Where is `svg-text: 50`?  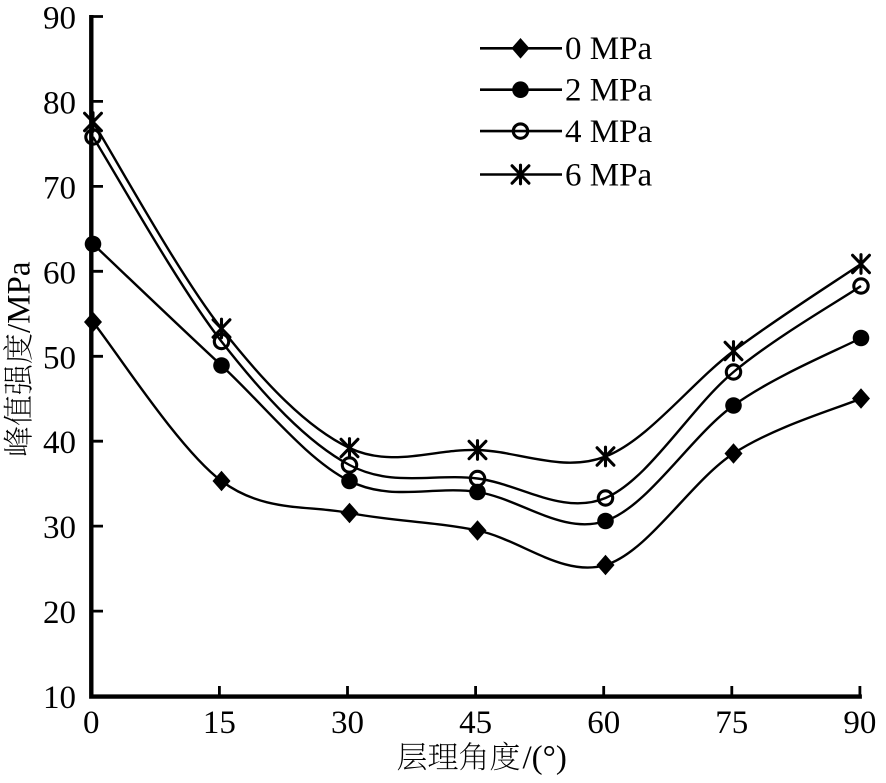 svg-text: 50 is located at coordinates (59, 358).